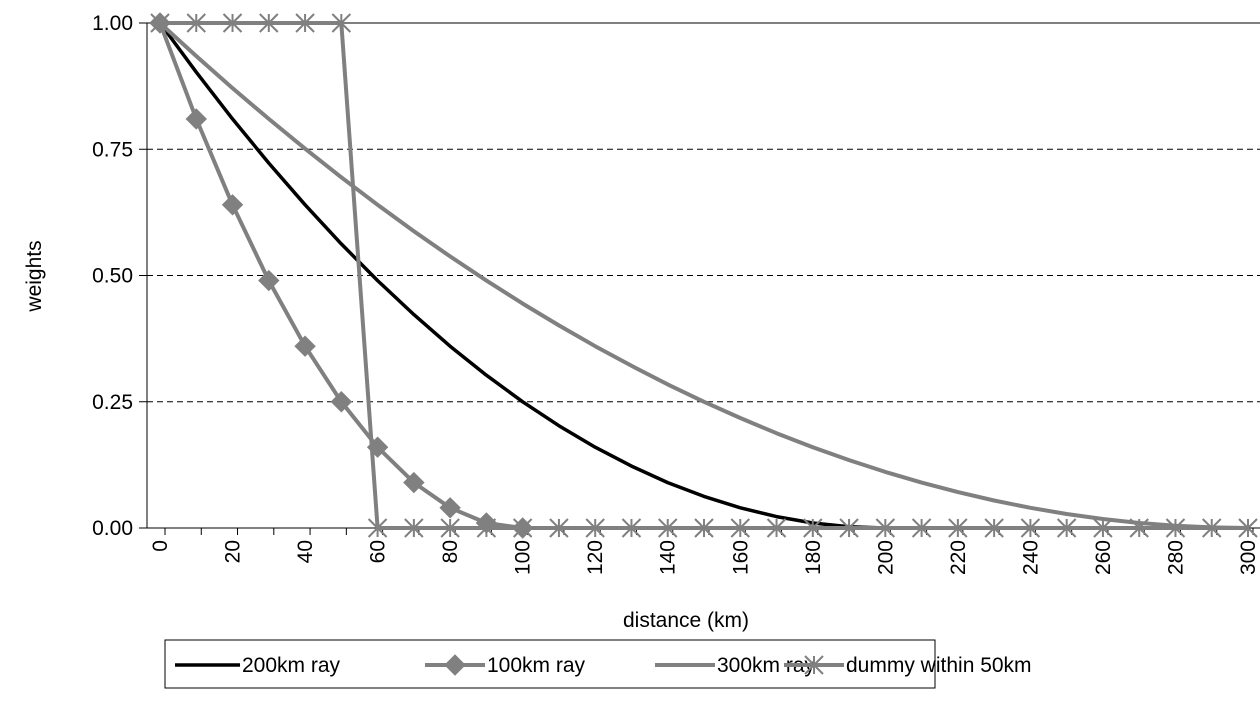 The width and height of the screenshot is (1260, 722). Describe the element at coordinates (885, 557) in the screenshot. I see `x-tick-label: 200` at that location.